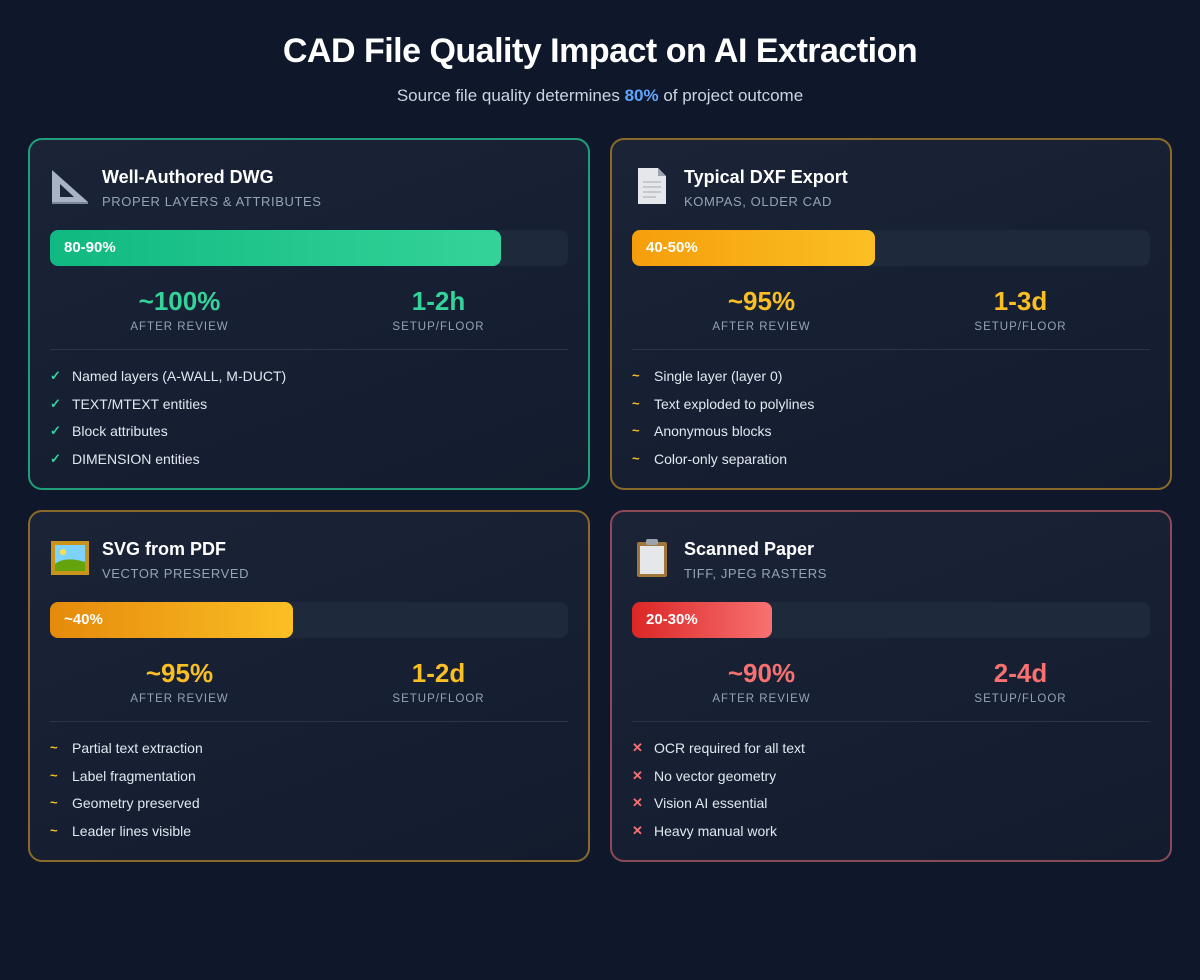  I want to click on accuracy-value: ~100%, so click(179, 301).